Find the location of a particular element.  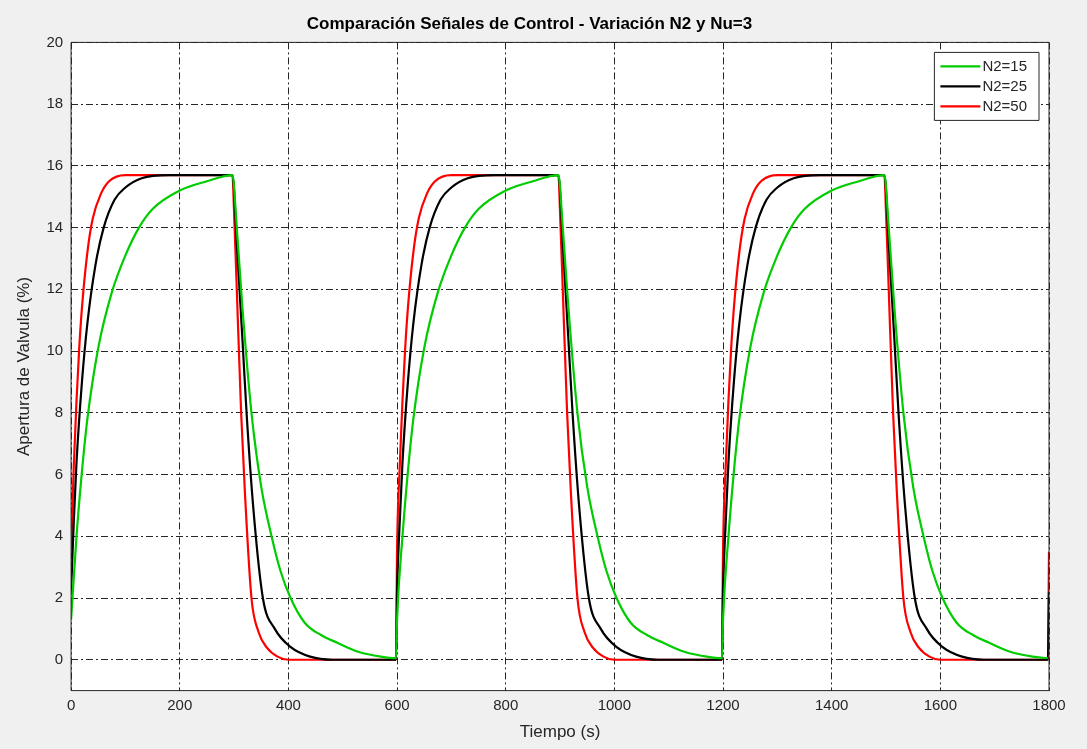

x-tick-label: 0 is located at coordinates (71, 704).